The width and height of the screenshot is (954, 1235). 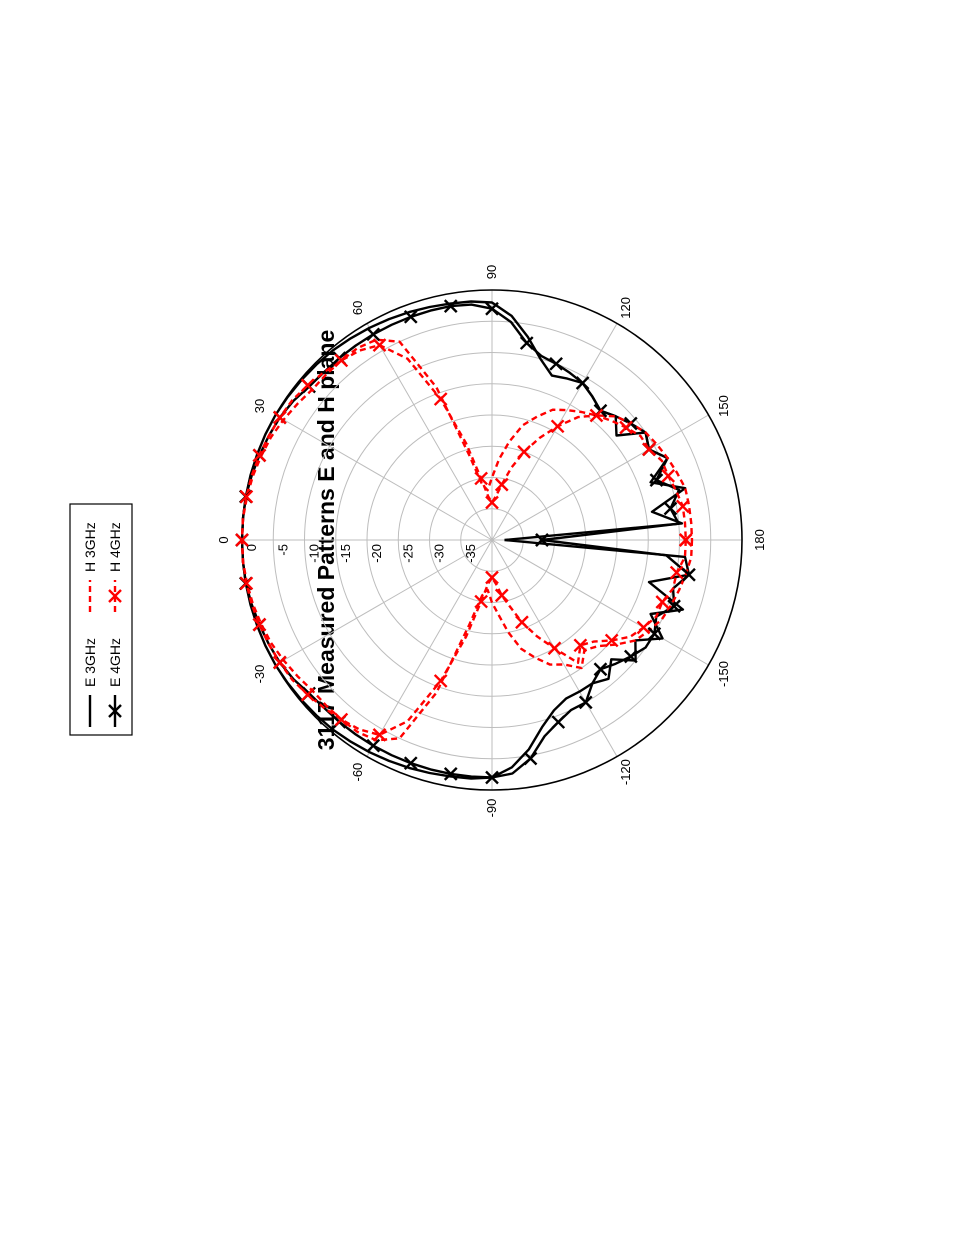 What do you see at coordinates (470, 553) in the screenshot?
I see `radial-tick-label: -35` at bounding box center [470, 553].